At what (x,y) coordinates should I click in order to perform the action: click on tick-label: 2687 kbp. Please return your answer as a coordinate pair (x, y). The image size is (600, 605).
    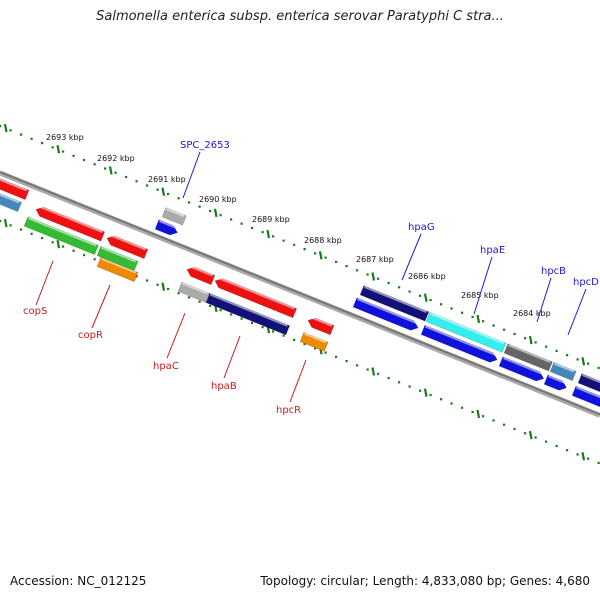
    Looking at the image, I should click on (375, 259).